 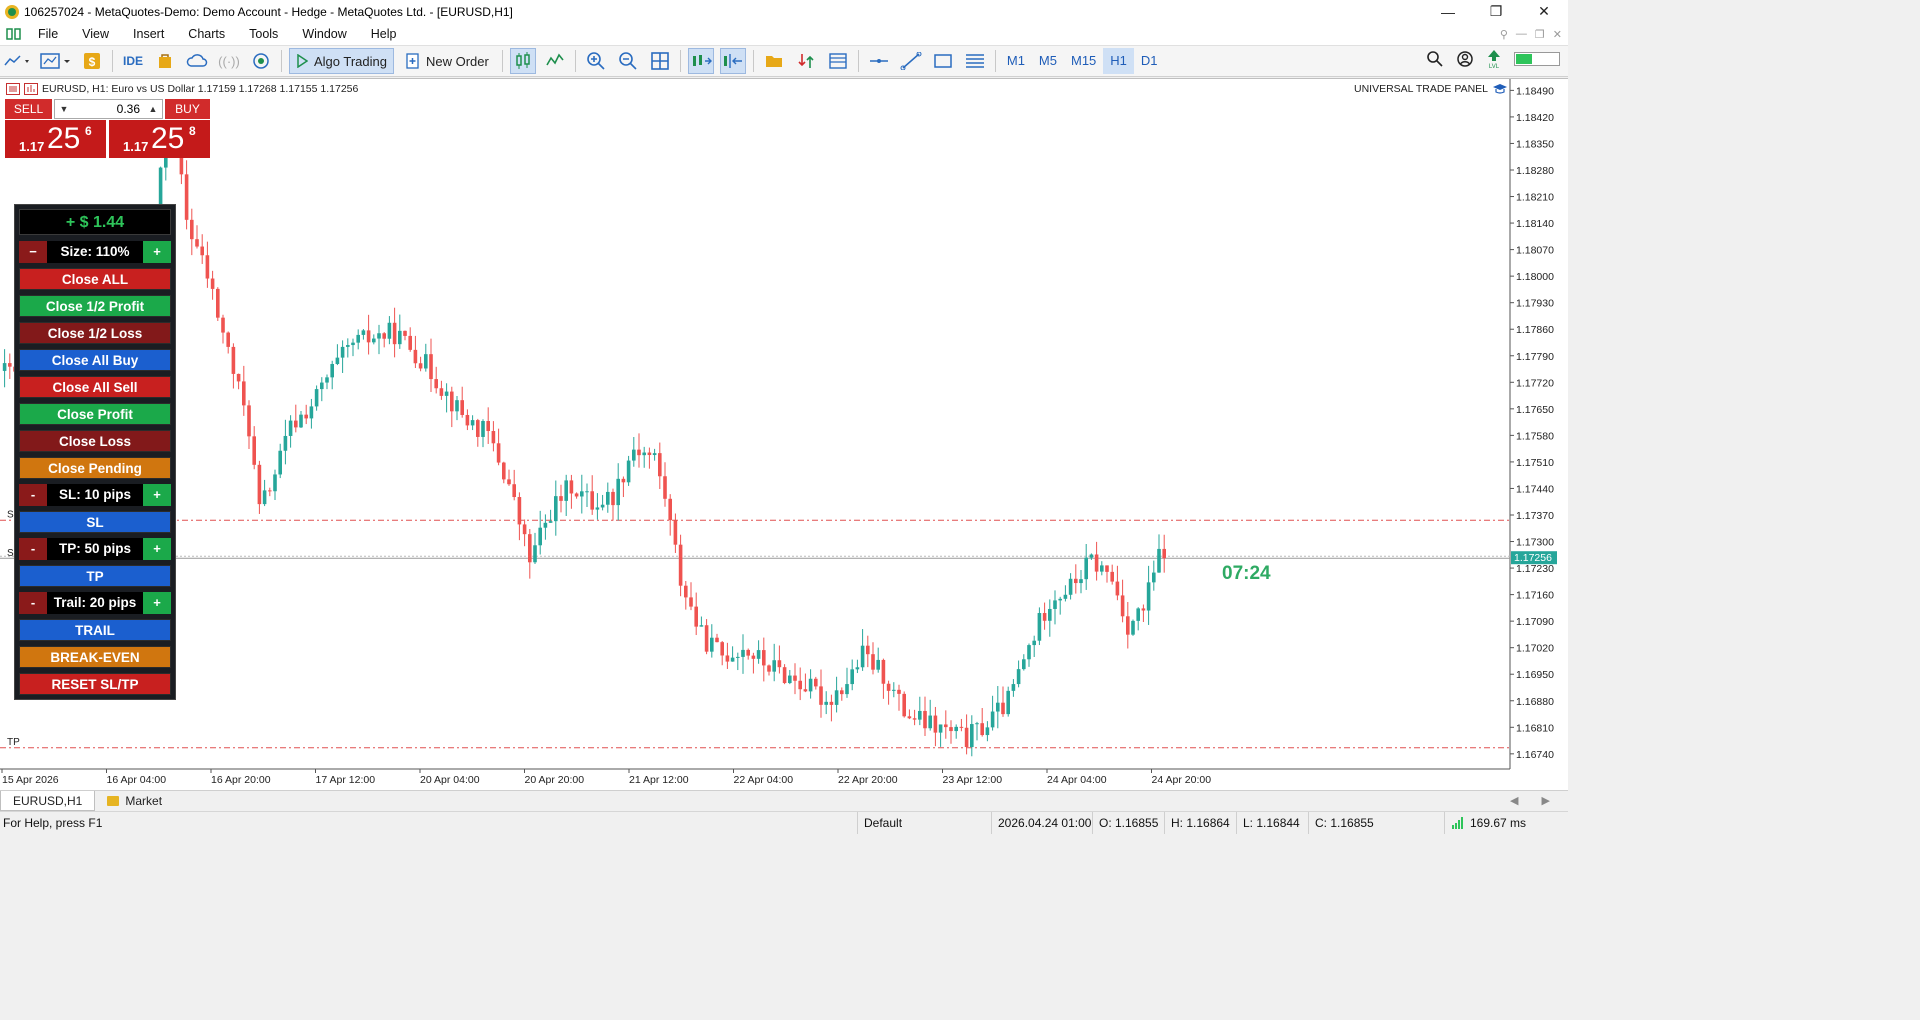 What do you see at coordinates (18, 61) in the screenshot?
I see `line-chart-dropdown-icon` at bounding box center [18, 61].